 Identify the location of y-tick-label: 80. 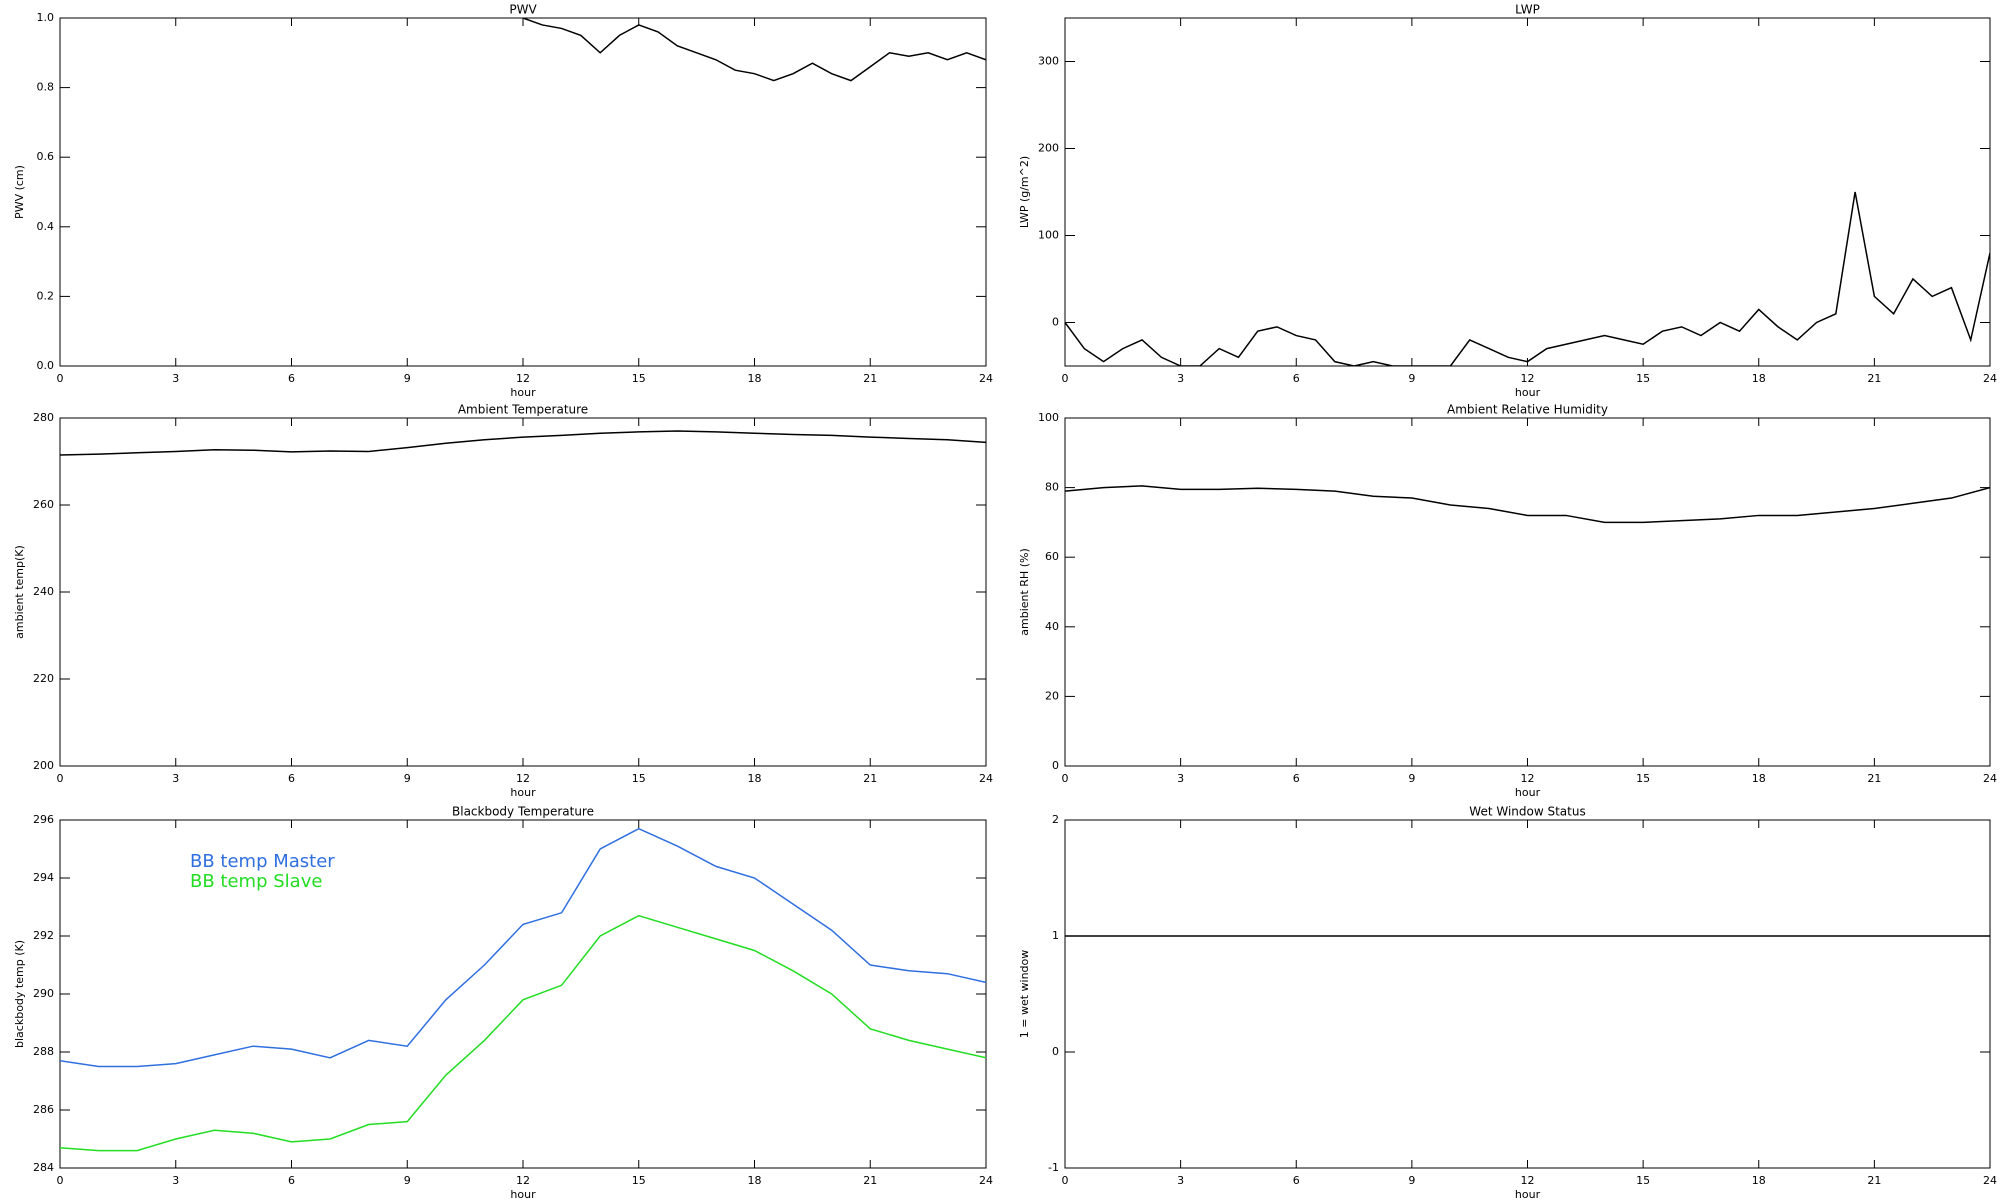
(1052, 487).